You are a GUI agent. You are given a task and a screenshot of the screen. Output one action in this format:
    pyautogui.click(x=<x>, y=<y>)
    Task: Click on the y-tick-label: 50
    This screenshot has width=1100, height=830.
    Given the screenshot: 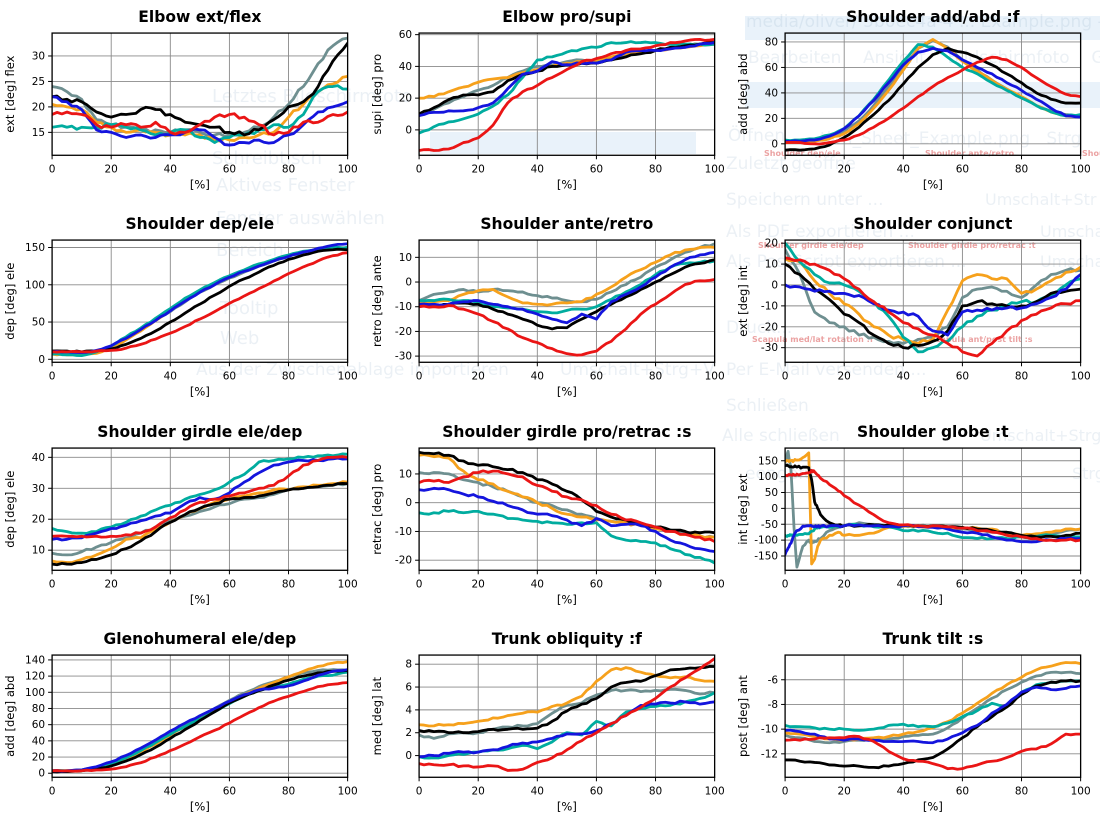 What is the action you would take?
    pyautogui.click(x=771, y=493)
    